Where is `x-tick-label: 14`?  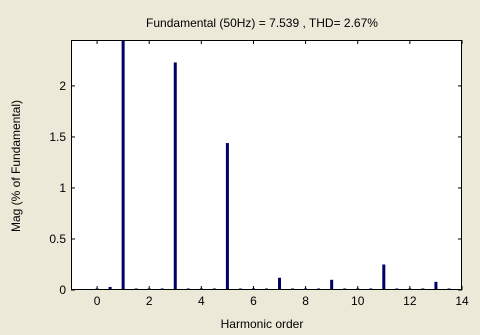 x-tick-label: 14 is located at coordinates (462, 301).